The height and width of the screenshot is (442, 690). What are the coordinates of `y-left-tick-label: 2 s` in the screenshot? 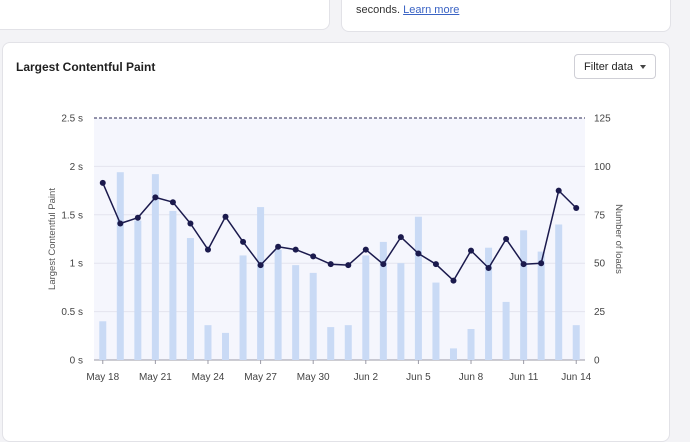 It's located at (76, 167).